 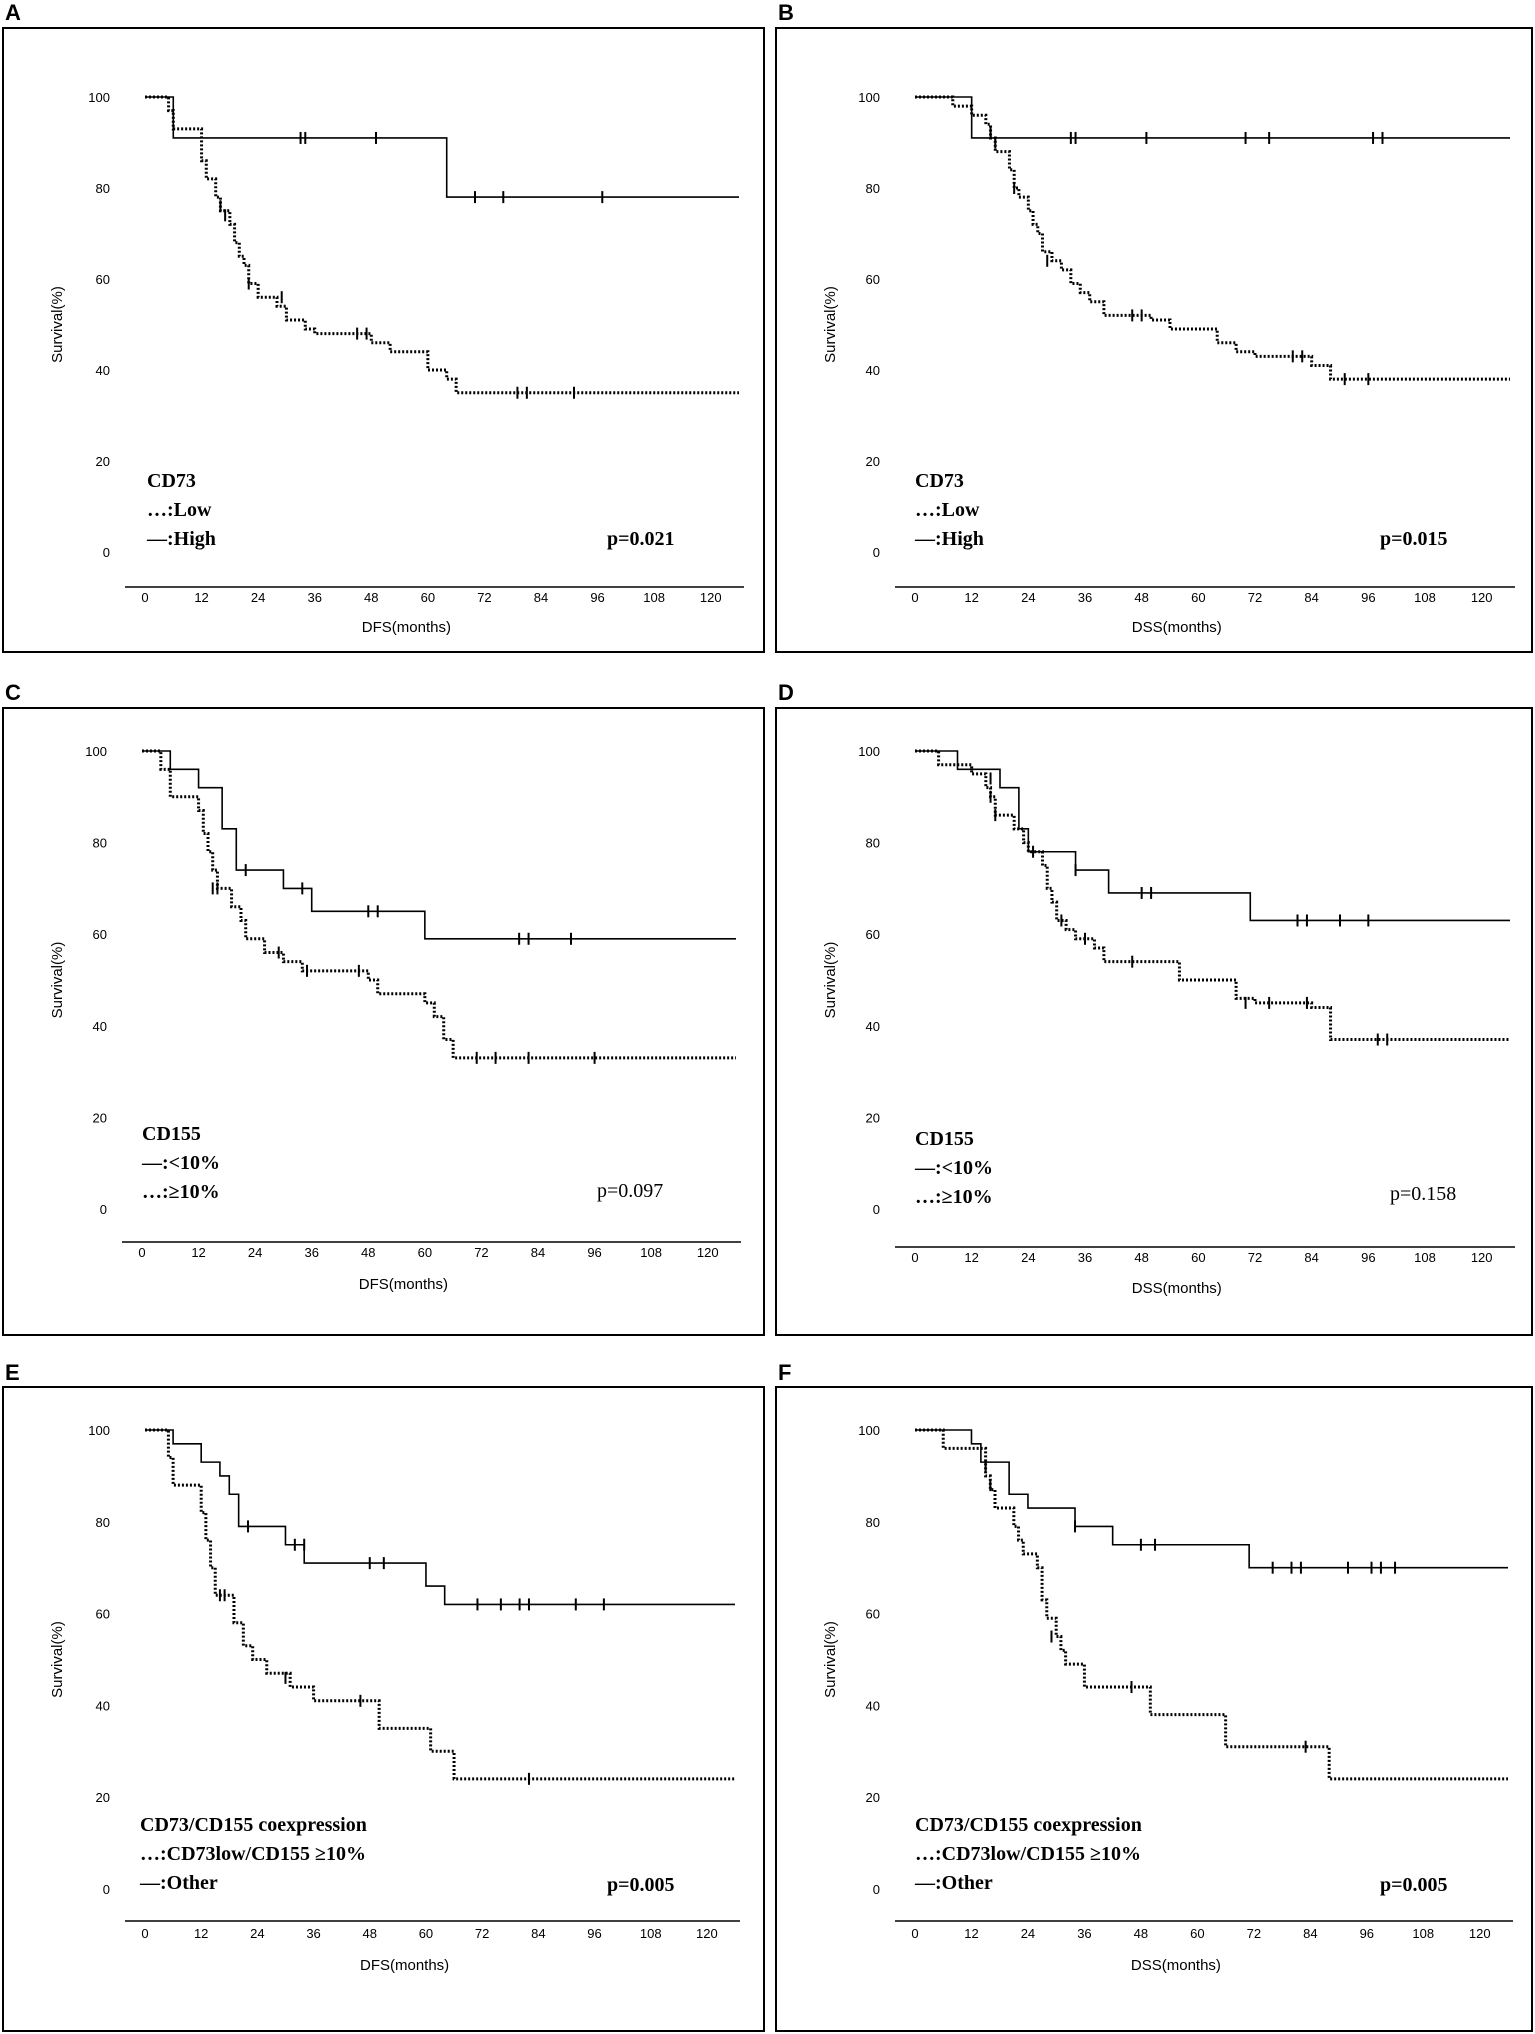 I want to click on legend-title: CD73, so click(x=171, y=481).